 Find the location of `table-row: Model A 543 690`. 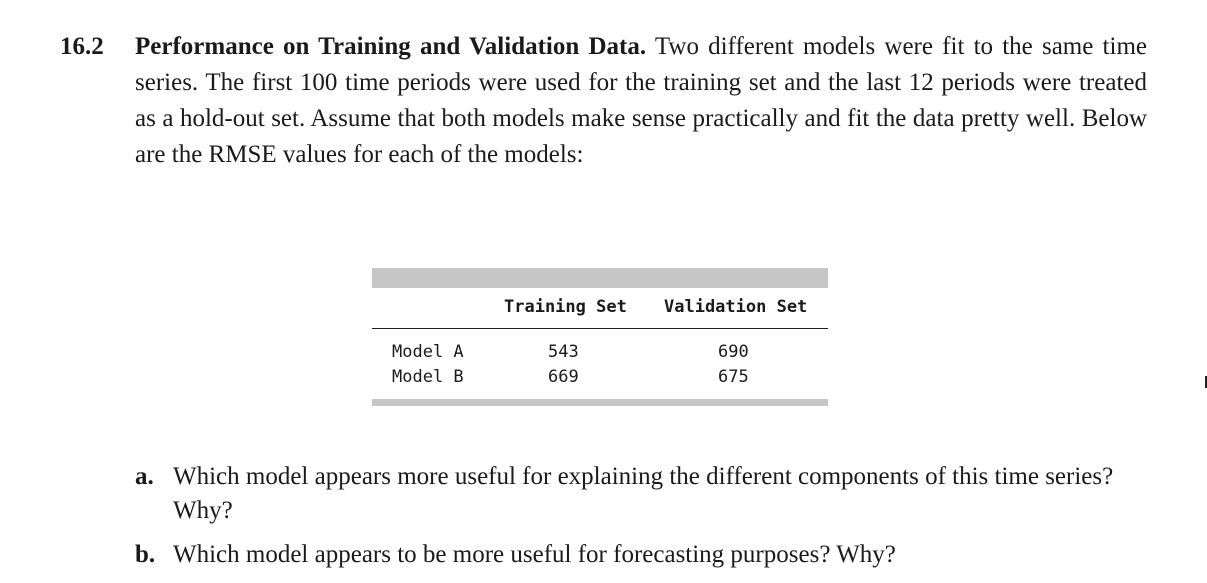

table-row: Model A 543 690 is located at coordinates (600, 352).